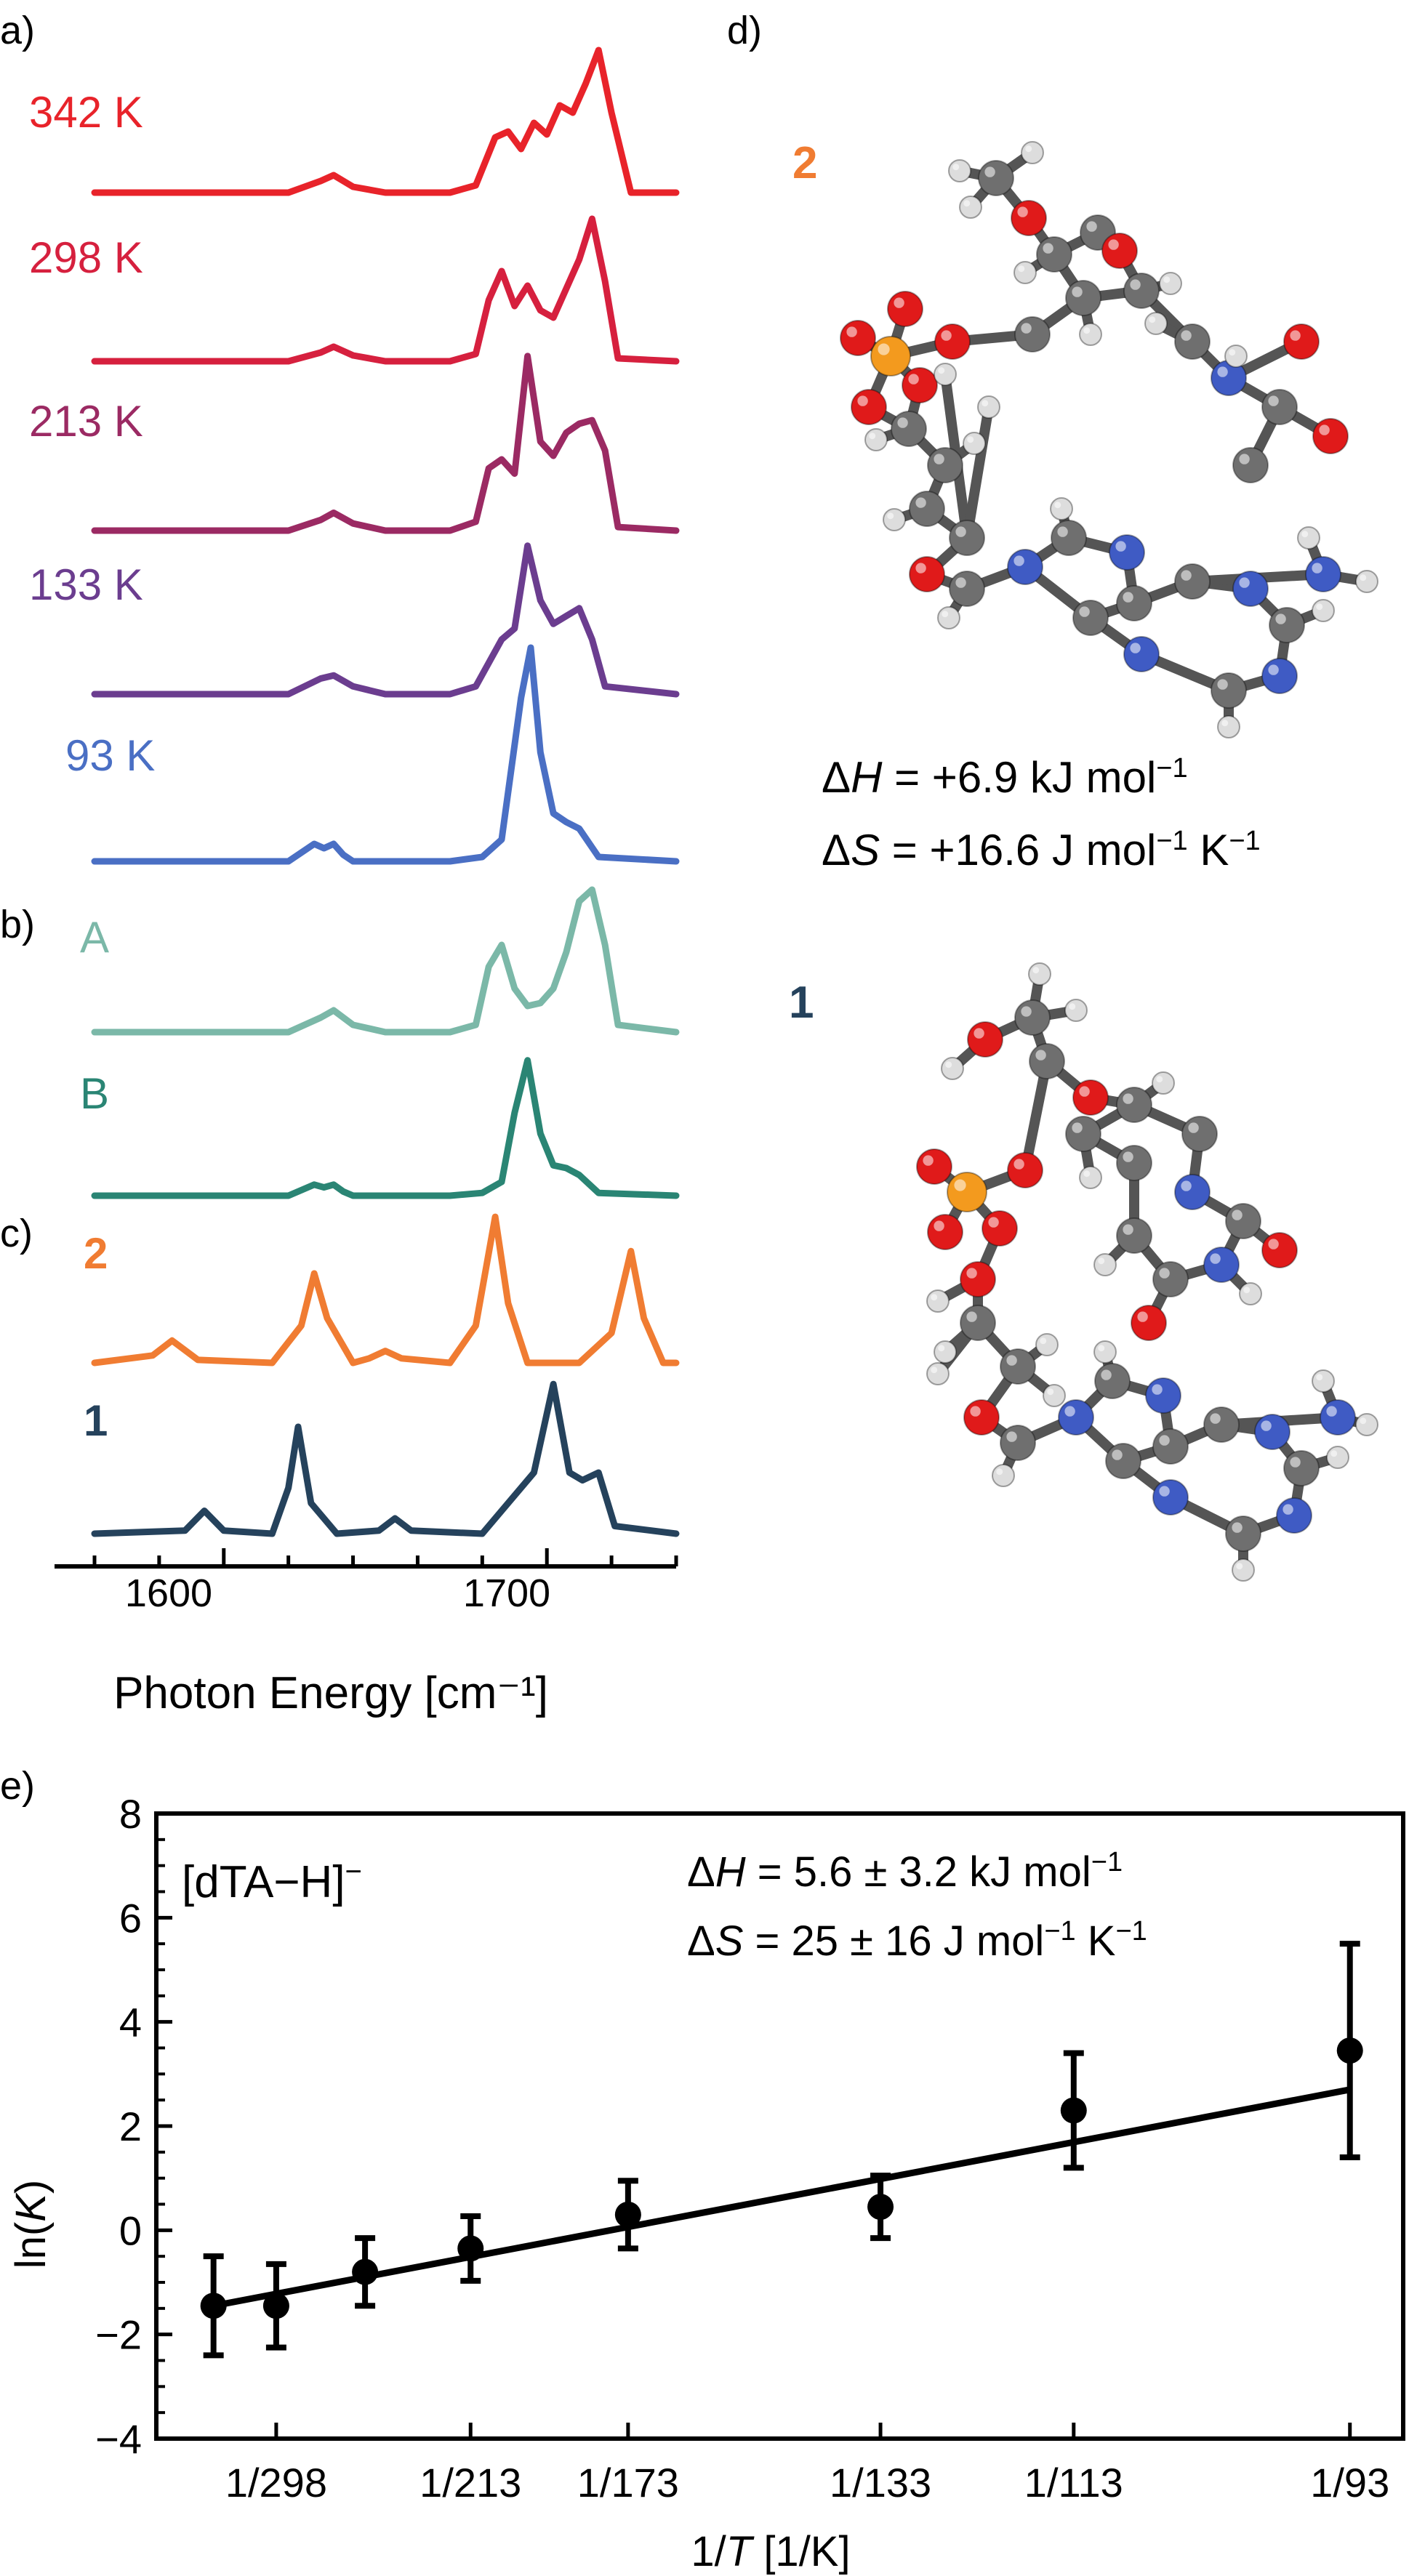 This screenshot has width=1417, height=2576. What do you see at coordinates (17, 924) in the screenshot?
I see `panel-label-b: b)` at bounding box center [17, 924].